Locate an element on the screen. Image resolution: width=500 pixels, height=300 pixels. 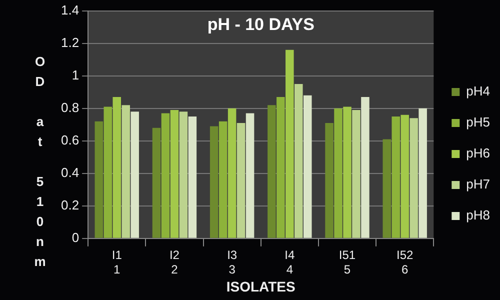
x-tick-label: I1 1 is located at coordinates (117, 262).